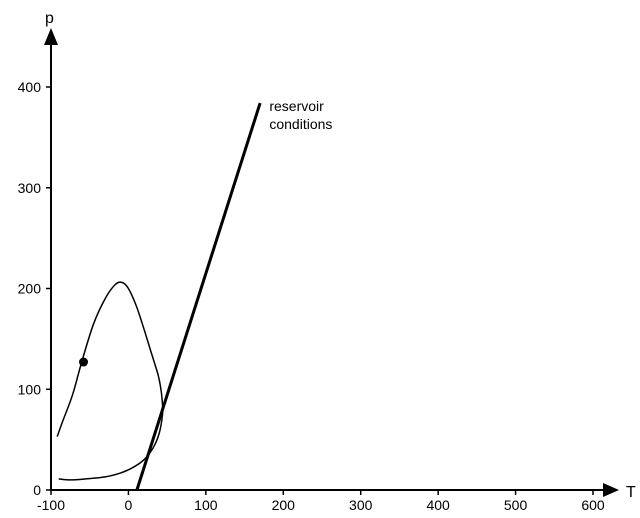  I want to click on critical-point-marker, so click(84, 362).